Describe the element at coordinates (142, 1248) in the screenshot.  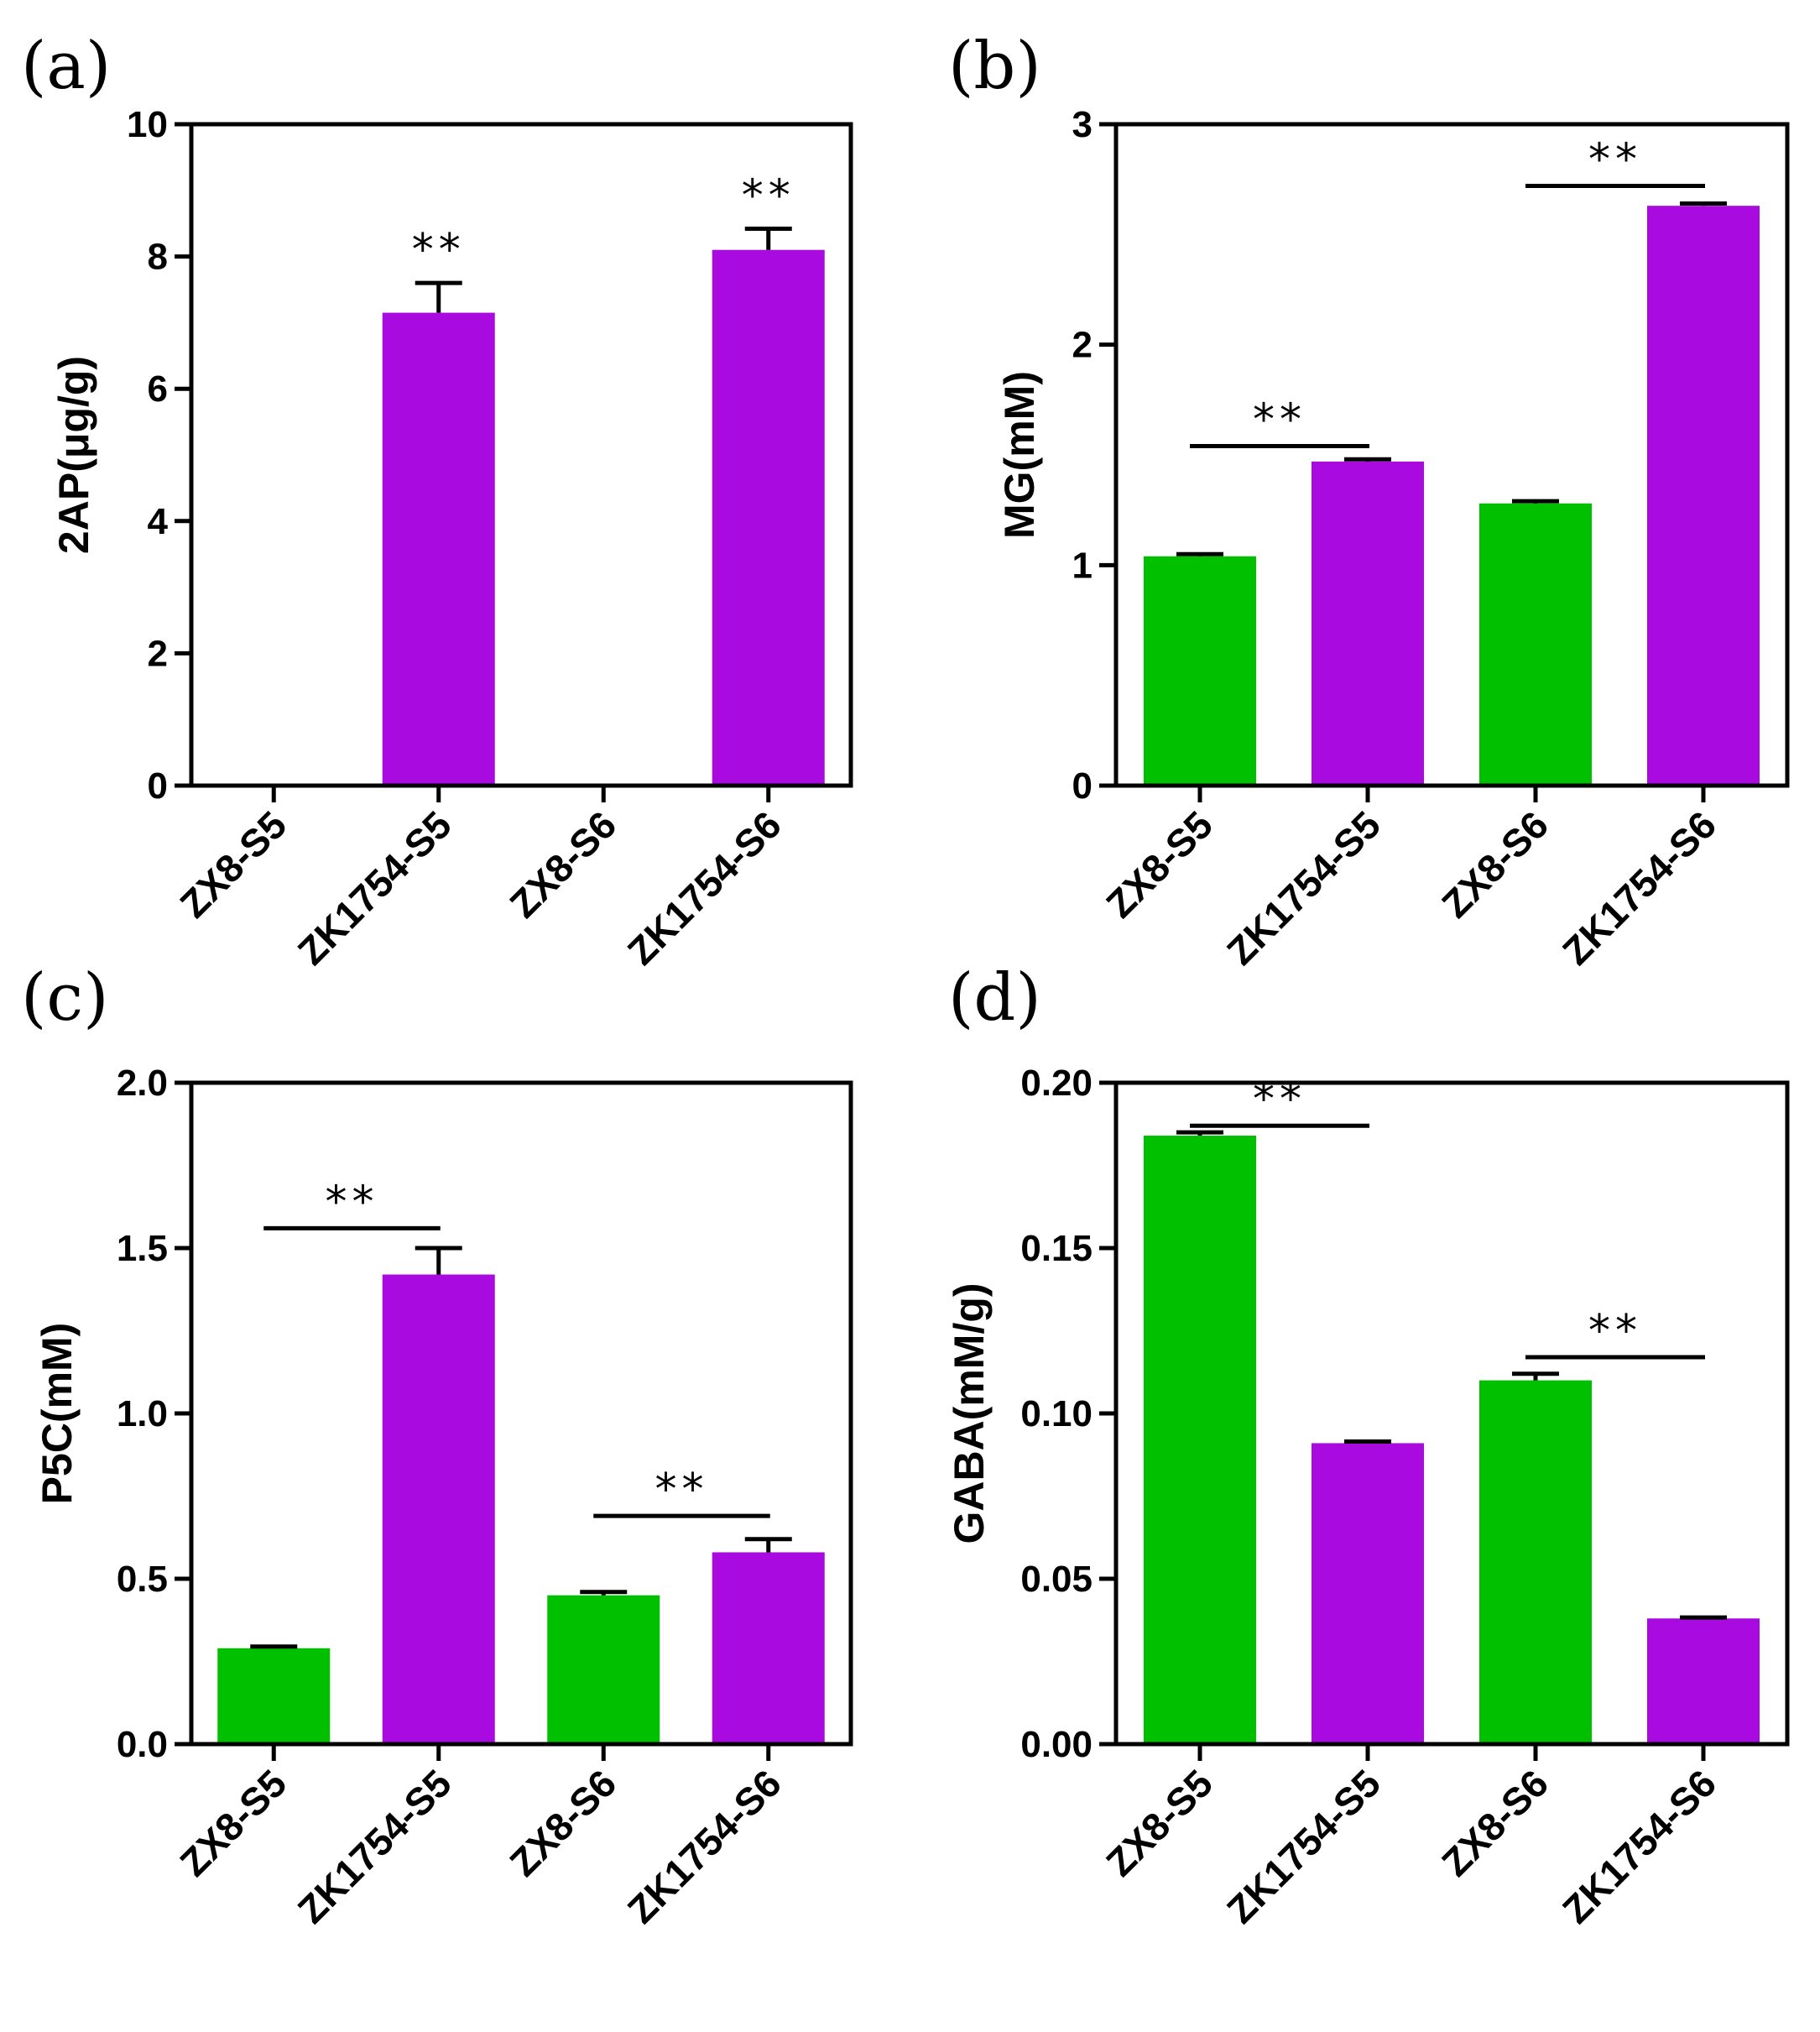
I see `y-tick-label: 1.5` at that location.